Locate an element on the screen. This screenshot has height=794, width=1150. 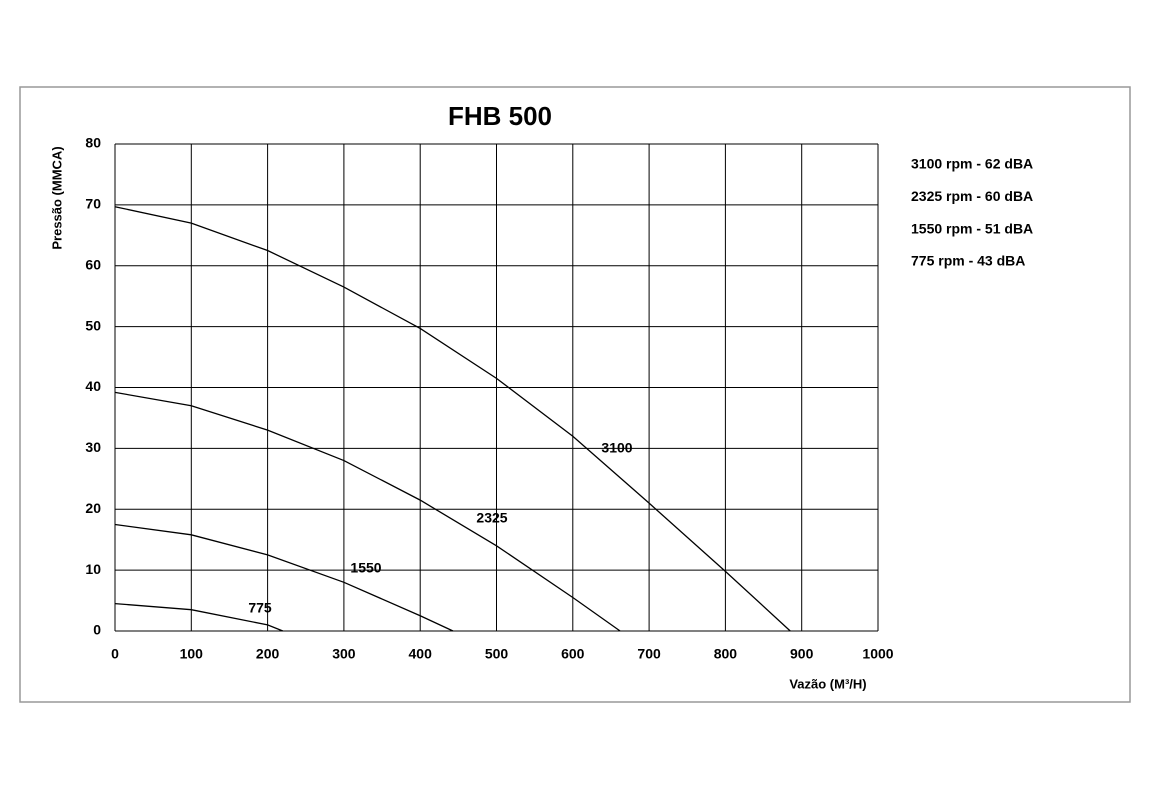
x-tick-label: 1000 is located at coordinates (877, 654).